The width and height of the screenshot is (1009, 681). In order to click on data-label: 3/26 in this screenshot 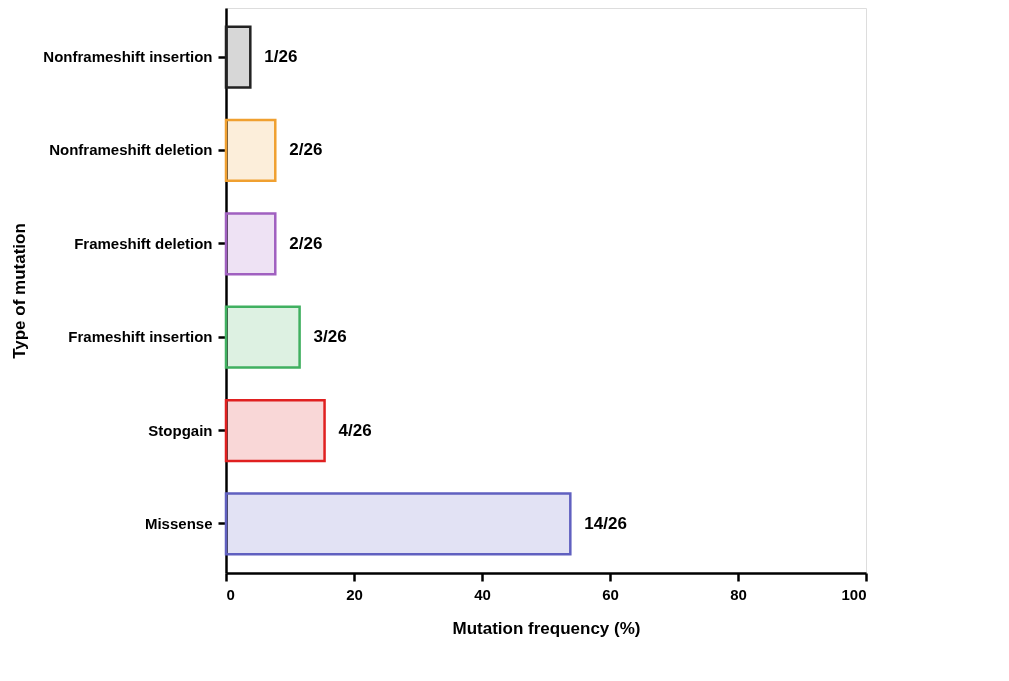, I will do `click(330, 337)`.